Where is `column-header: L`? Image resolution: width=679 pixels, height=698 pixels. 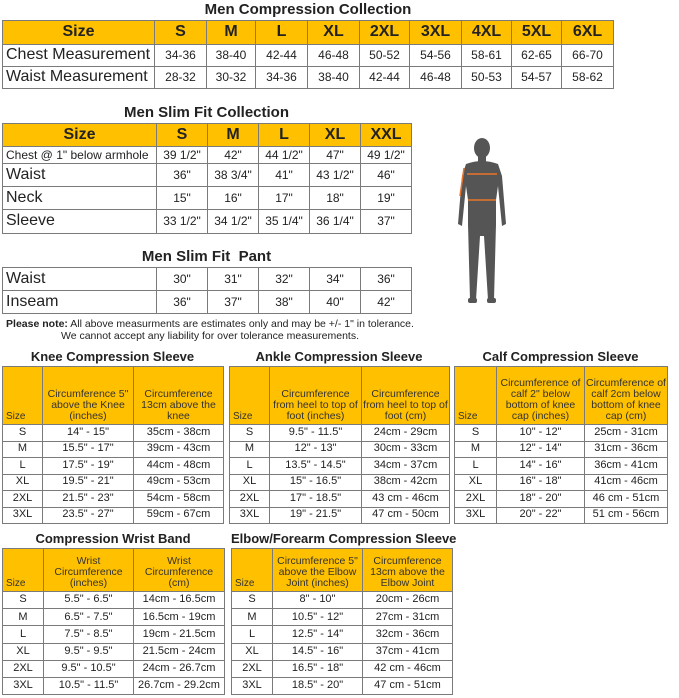 column-header: L is located at coordinates (284, 135).